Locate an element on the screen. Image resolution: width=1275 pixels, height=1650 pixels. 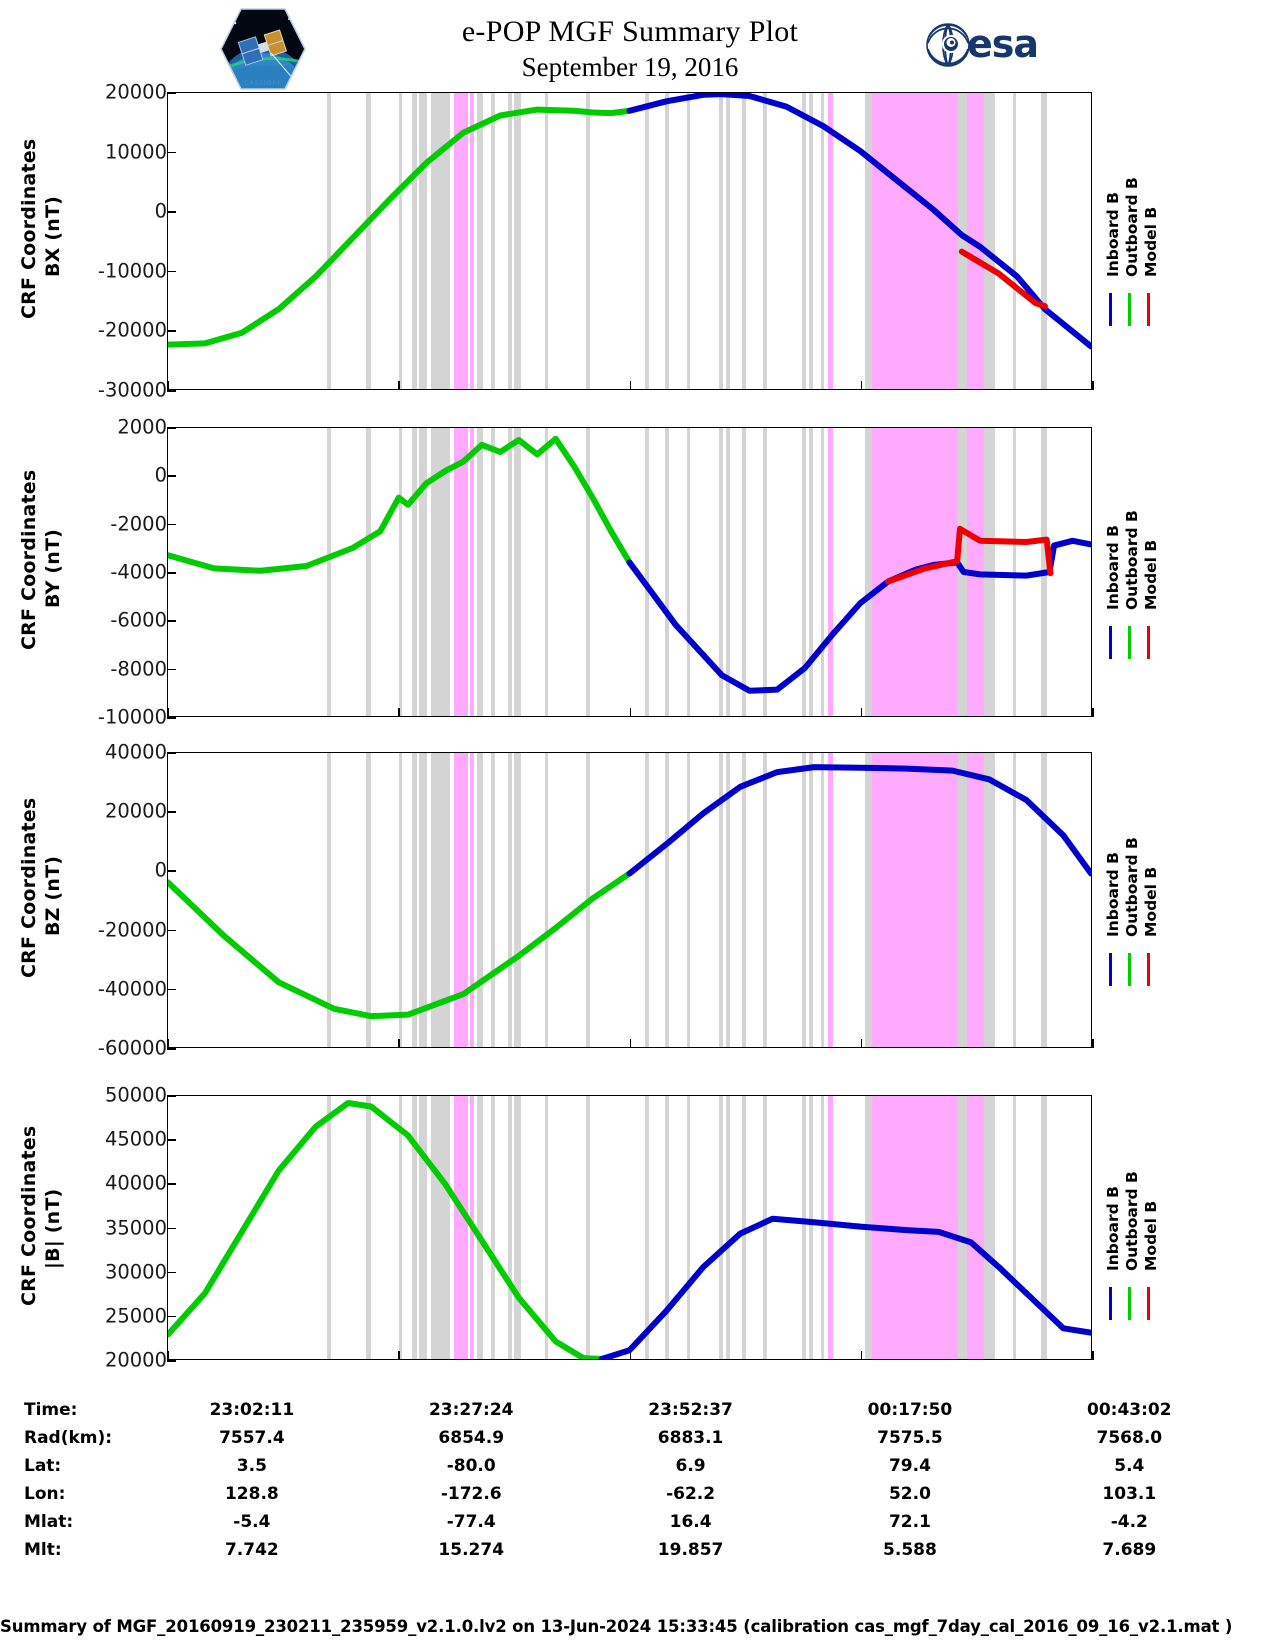
y-tick-label: -2000 is located at coordinates (138, 524).